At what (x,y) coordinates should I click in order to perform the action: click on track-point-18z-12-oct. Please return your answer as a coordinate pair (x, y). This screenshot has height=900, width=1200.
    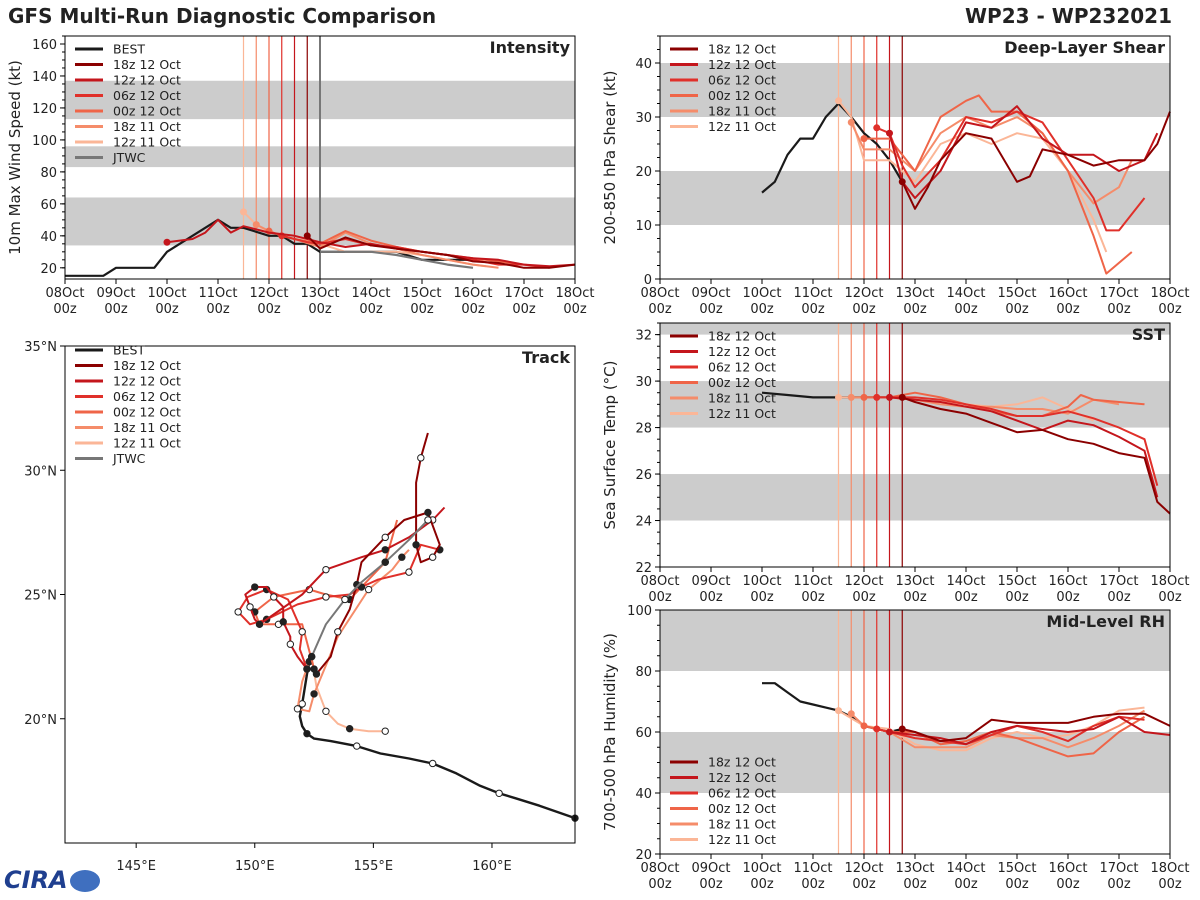
    Looking at the image, I should click on (421, 458).